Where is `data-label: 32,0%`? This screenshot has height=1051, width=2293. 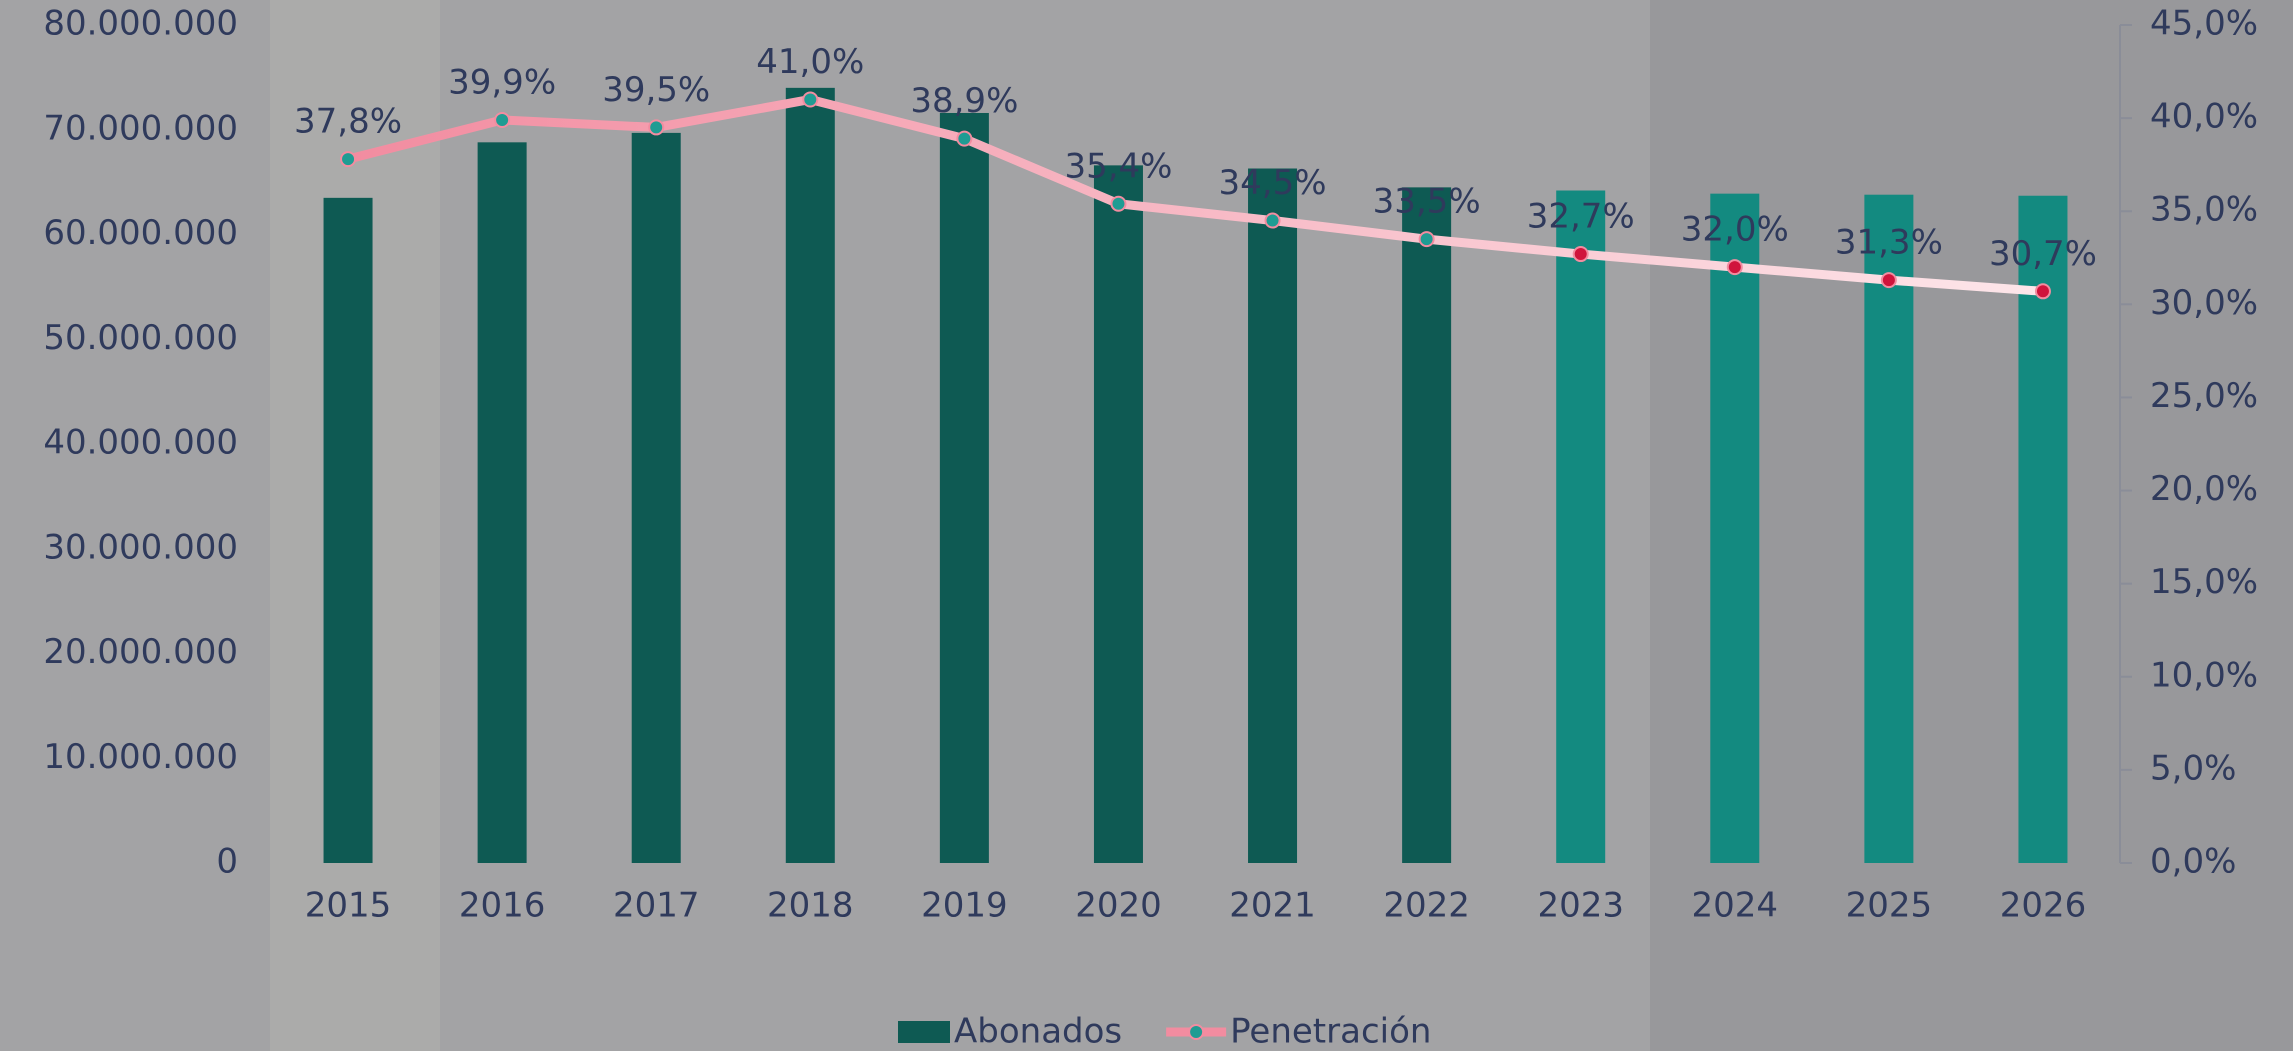 data-label: 32,0% is located at coordinates (1735, 230).